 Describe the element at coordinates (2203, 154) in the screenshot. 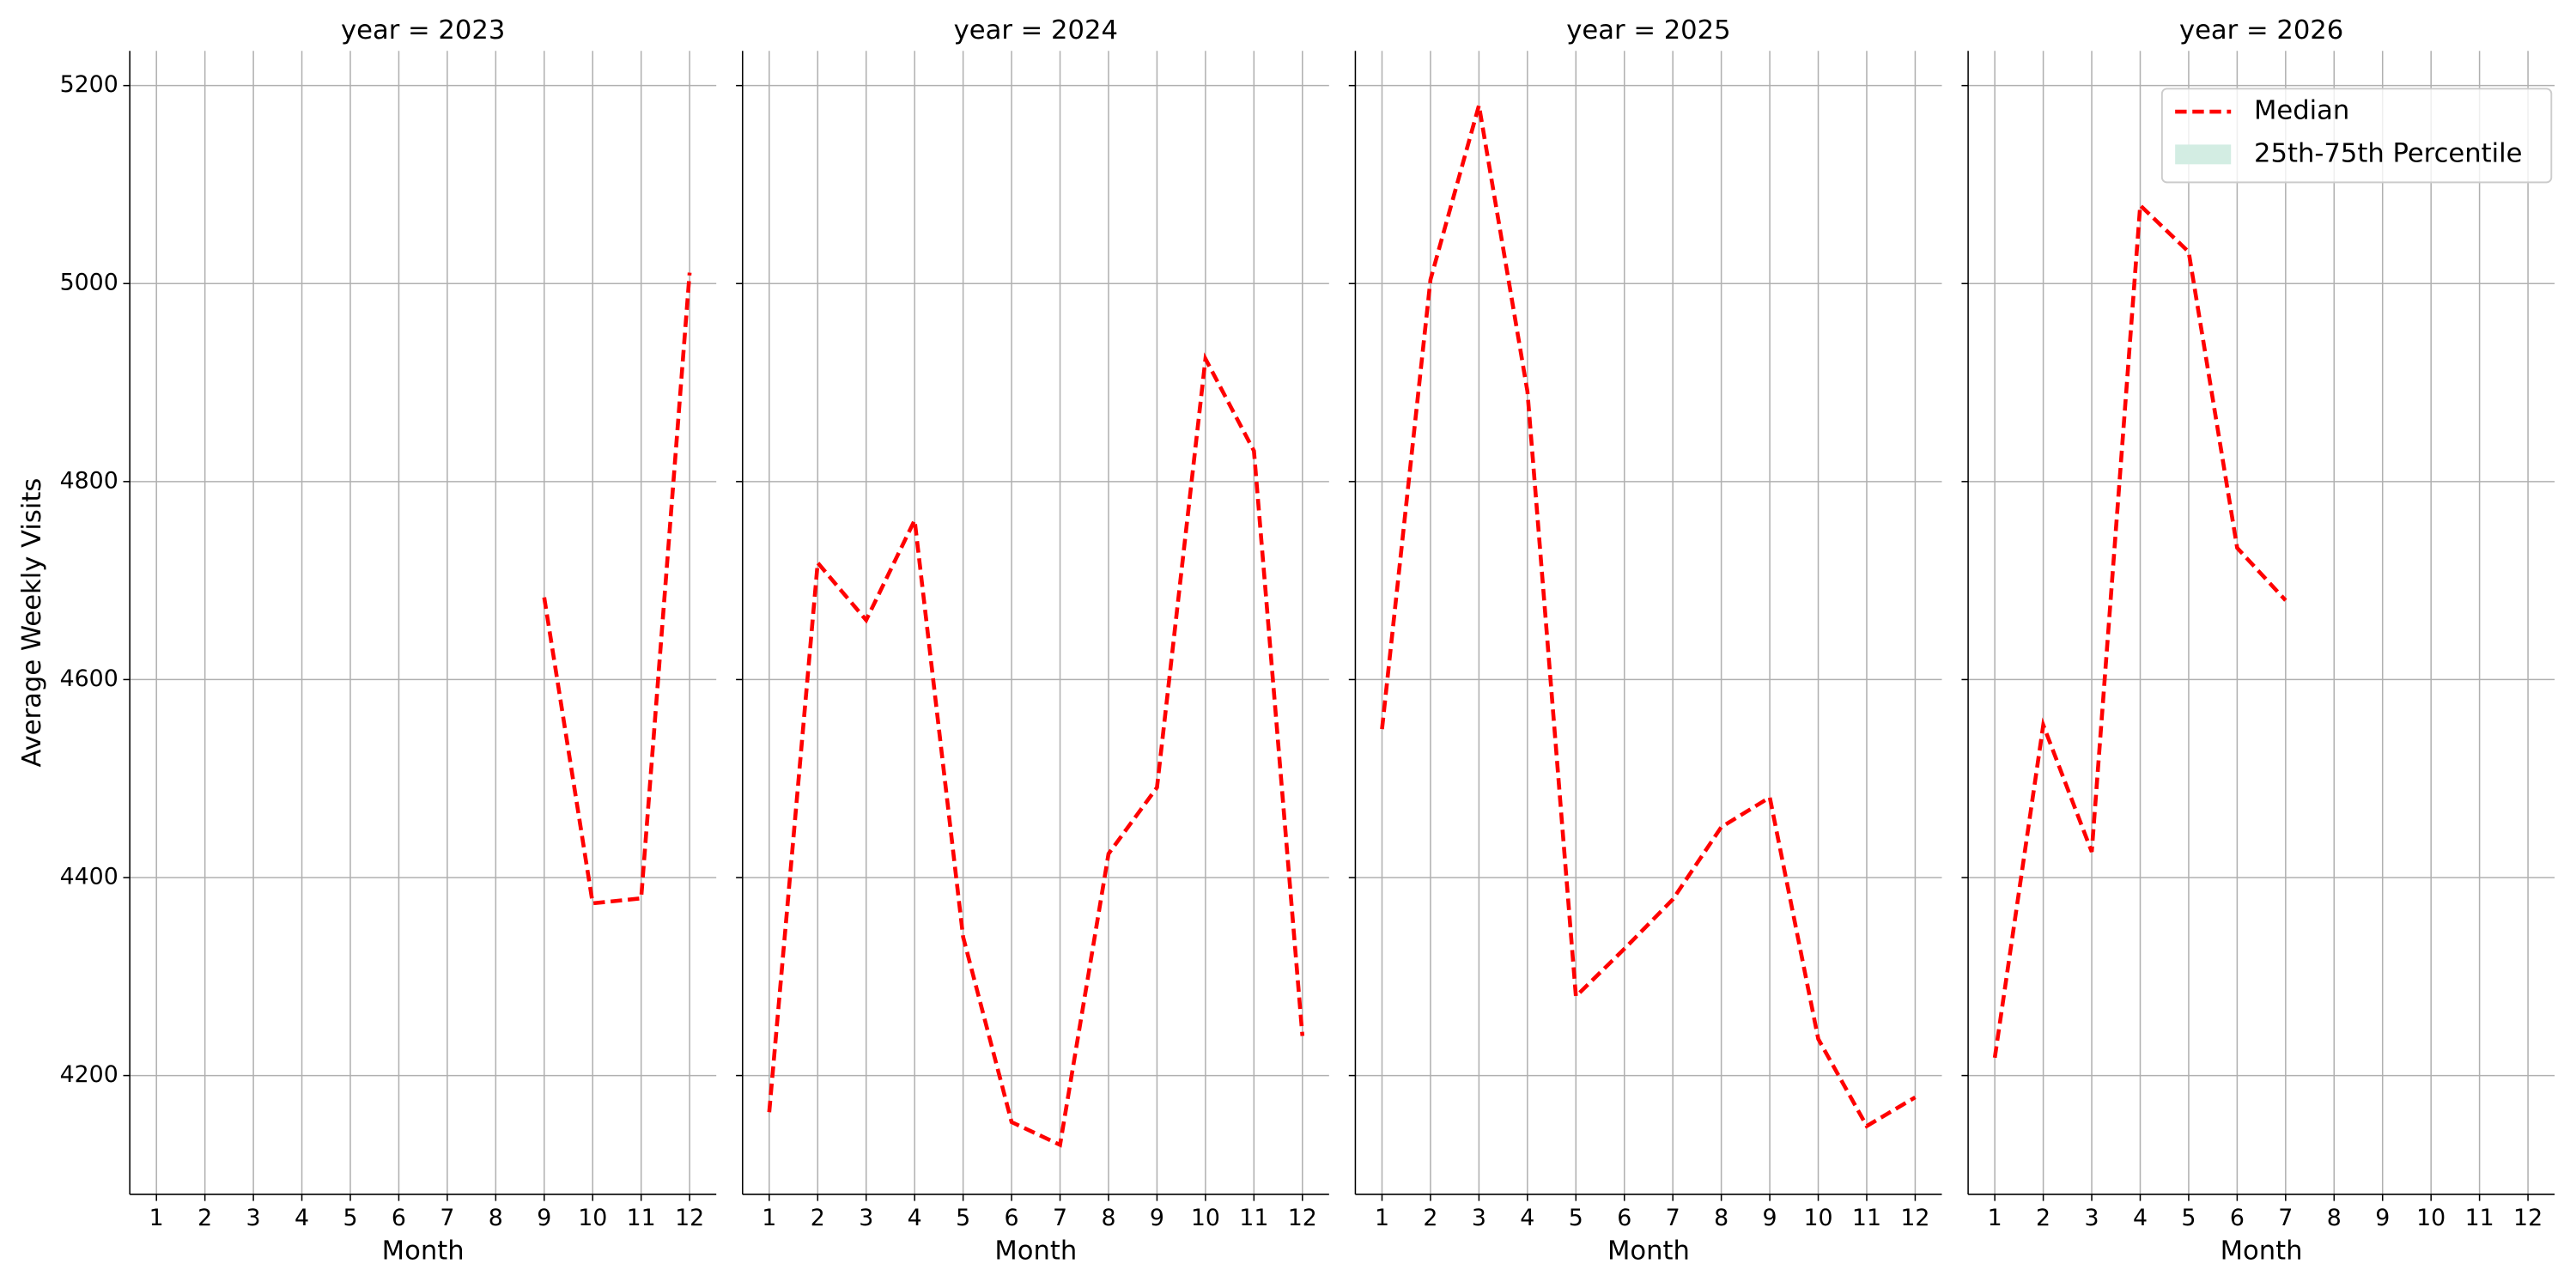

I see `legend-swatch` at that location.